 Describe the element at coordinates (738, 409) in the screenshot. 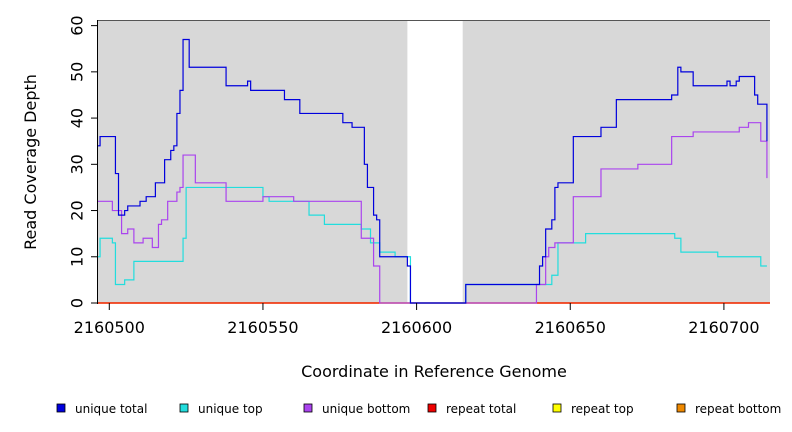

I see `legend-label: repeat bottom` at that location.